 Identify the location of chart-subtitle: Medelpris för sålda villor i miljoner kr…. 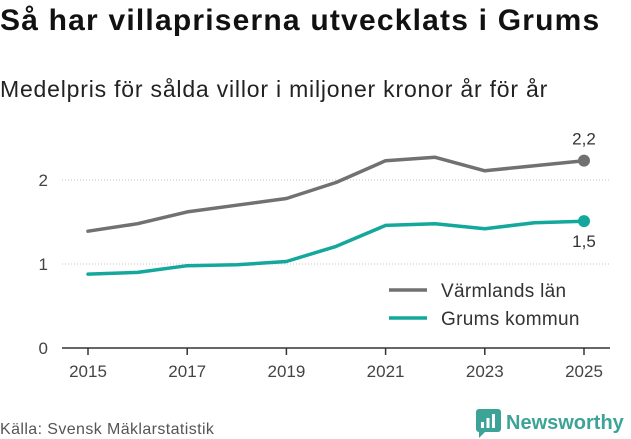
(274, 89).